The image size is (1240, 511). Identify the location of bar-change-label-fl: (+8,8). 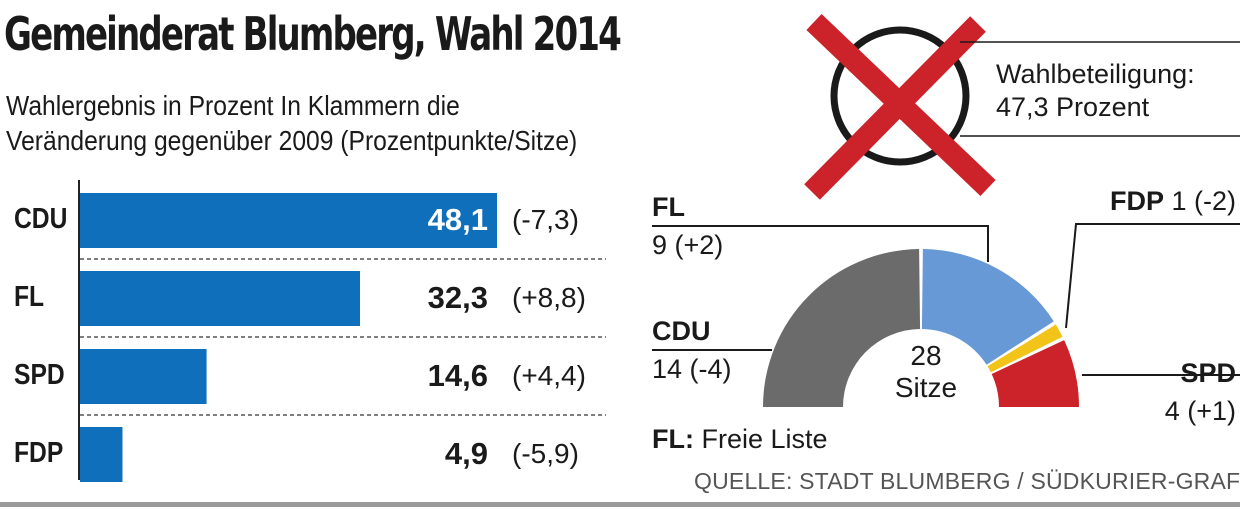
(549, 297).